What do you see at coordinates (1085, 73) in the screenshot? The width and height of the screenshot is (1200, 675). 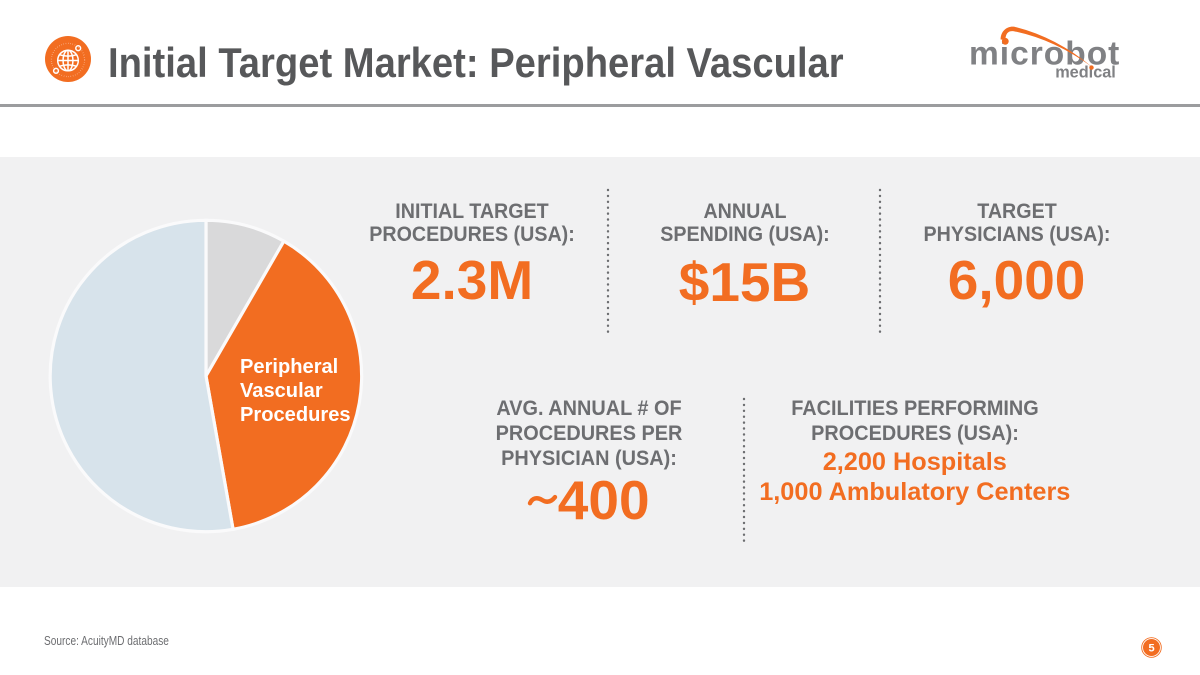 I see `svg-text: medical` at bounding box center [1085, 73].